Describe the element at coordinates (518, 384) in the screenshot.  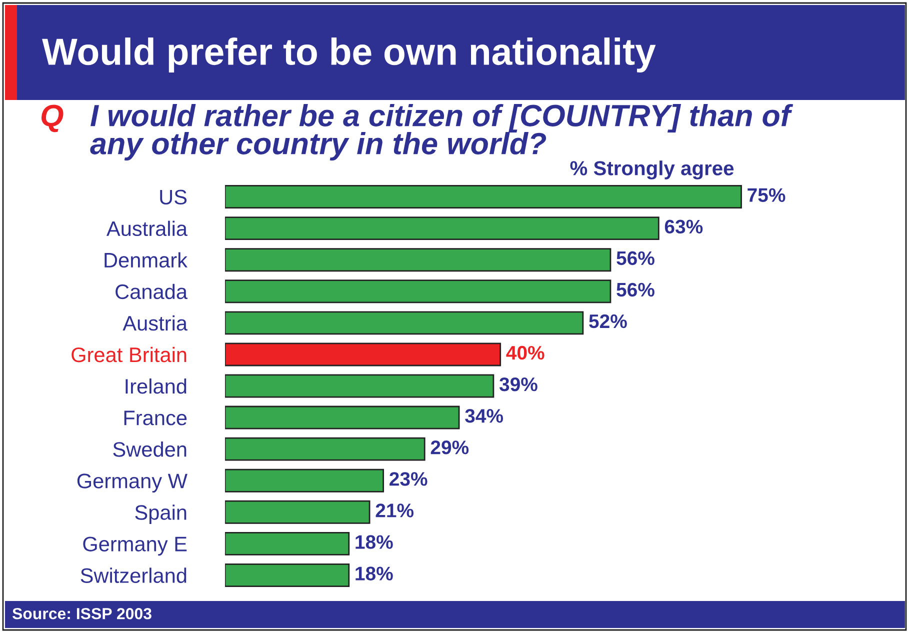
I see `data-label: 39%` at that location.